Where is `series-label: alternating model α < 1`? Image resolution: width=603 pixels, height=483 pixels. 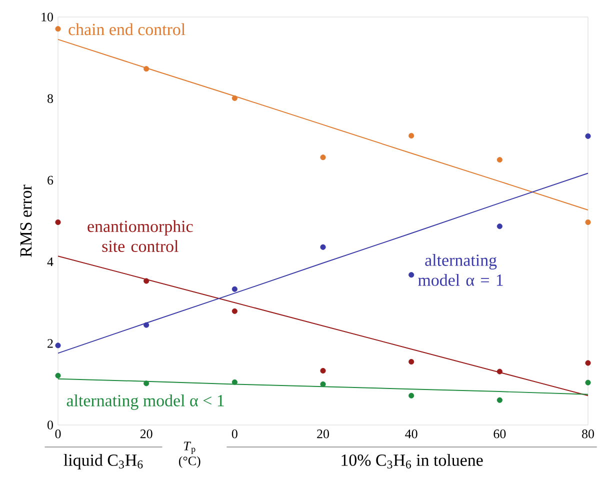 series-label: alternating model α < 1 is located at coordinates (145, 402).